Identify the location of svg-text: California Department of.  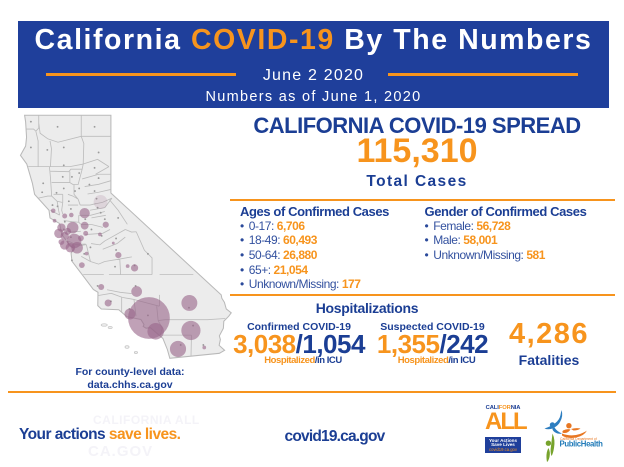
(578, 439).